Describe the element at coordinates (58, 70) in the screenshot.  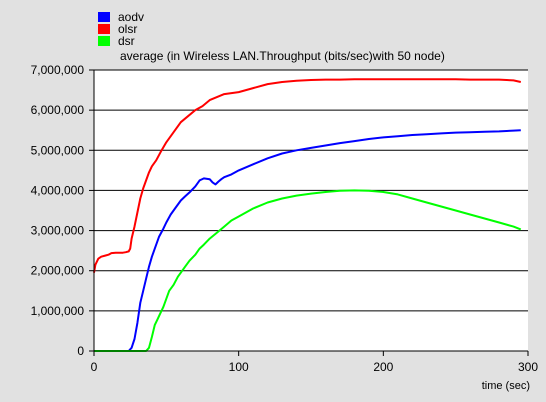
I see `y-tick-label: 7,000,000` at that location.